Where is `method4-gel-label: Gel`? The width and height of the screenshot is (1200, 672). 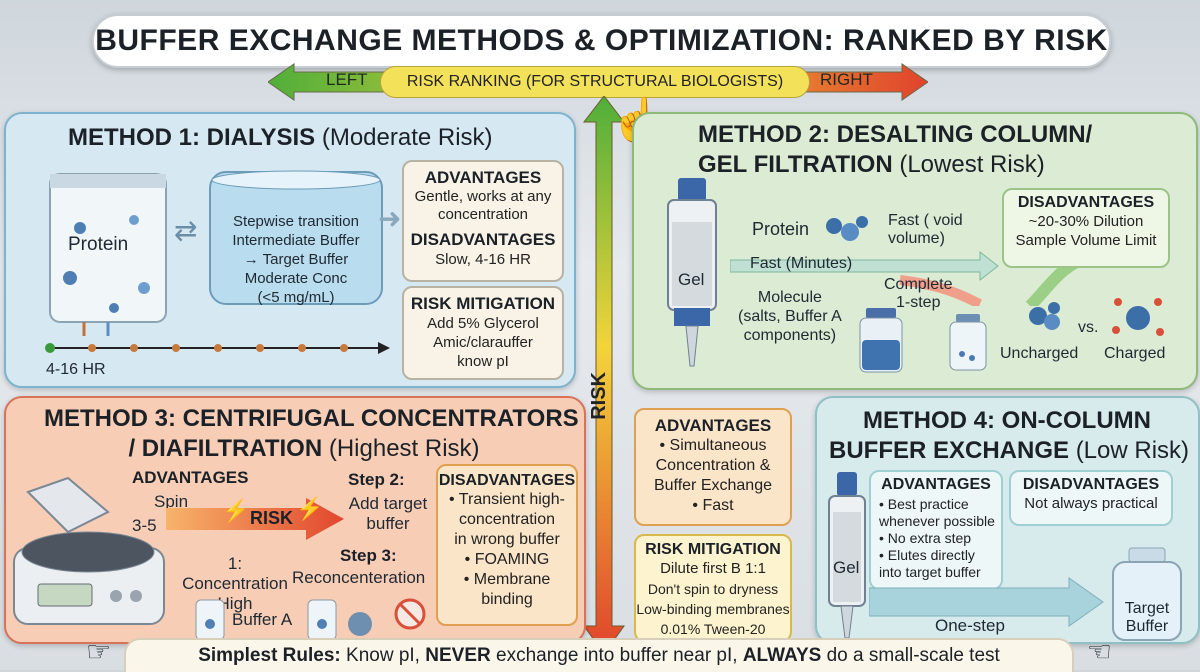 method4-gel-label: Gel is located at coordinates (846, 567).